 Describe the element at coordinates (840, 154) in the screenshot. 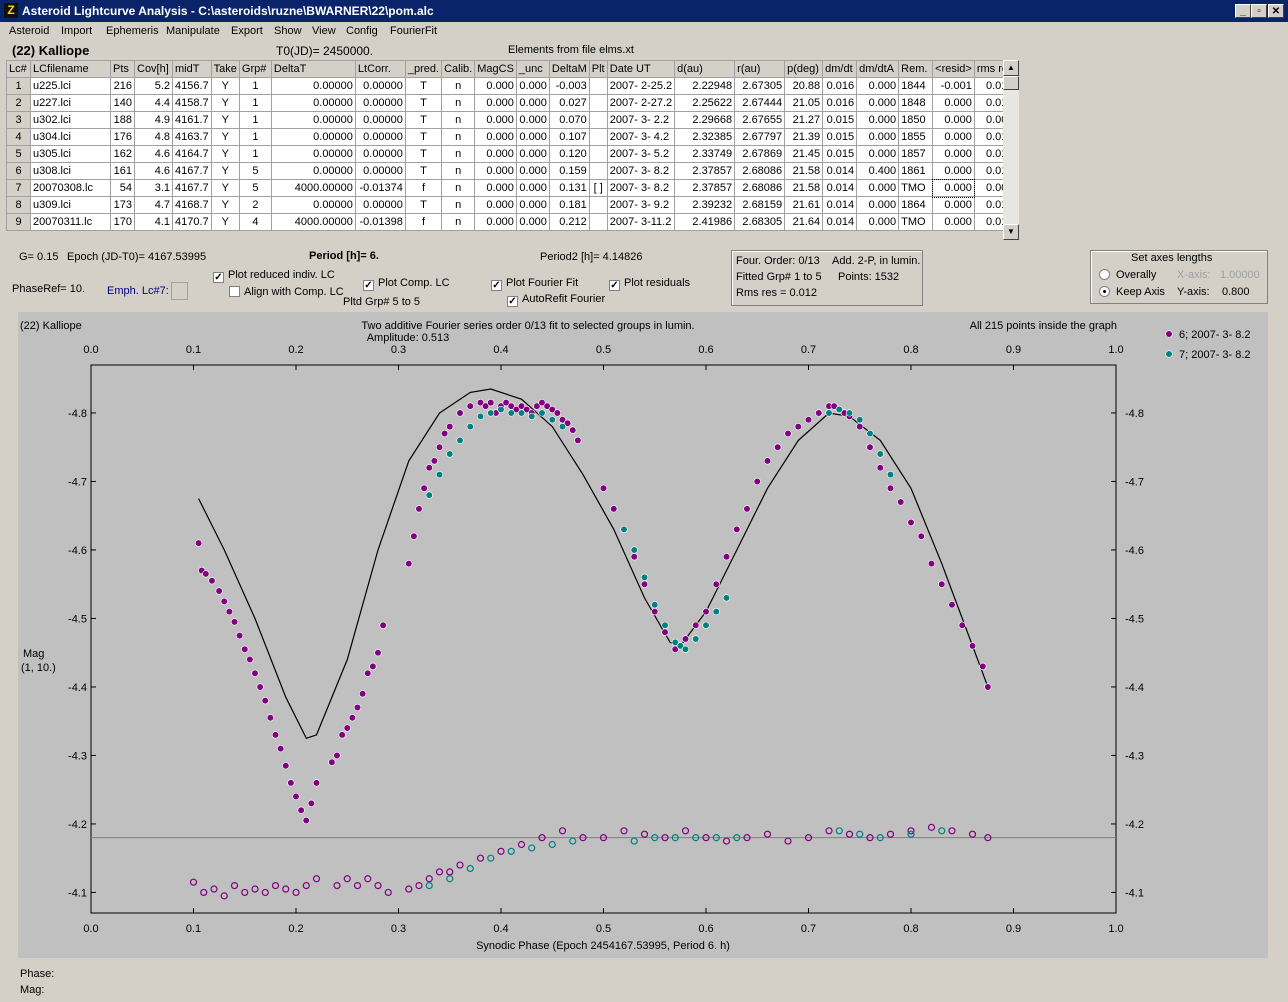

I see `table-cell: 0.015` at that location.